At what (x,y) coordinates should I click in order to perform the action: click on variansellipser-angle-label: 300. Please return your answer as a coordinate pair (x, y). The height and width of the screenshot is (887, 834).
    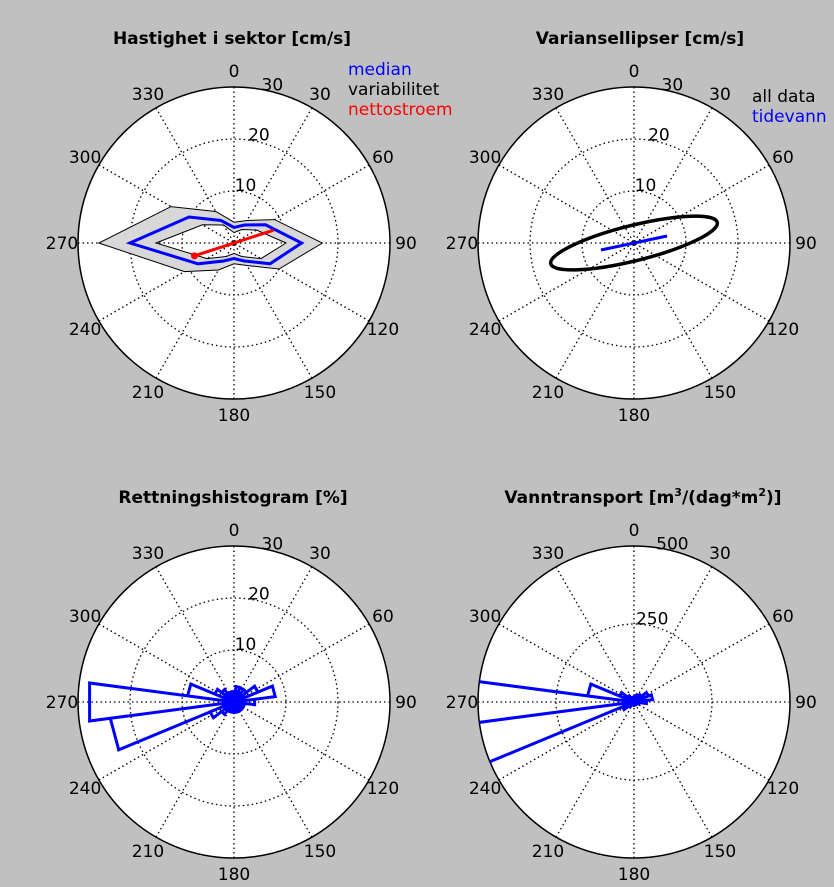
    Looking at the image, I should click on (485, 158).